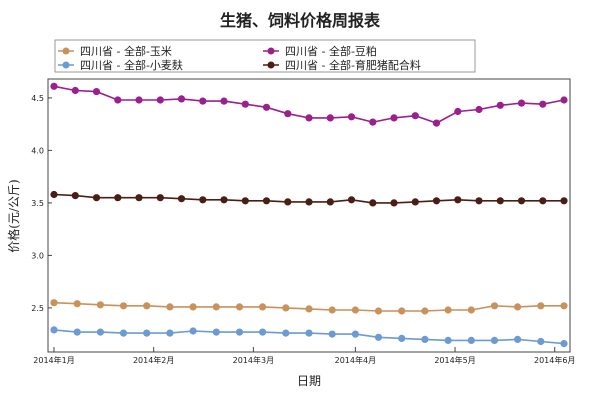 The height and width of the screenshot is (400, 600). Describe the element at coordinates (53, 360) in the screenshot. I see `x-tick-label: 2014年1月` at that location.